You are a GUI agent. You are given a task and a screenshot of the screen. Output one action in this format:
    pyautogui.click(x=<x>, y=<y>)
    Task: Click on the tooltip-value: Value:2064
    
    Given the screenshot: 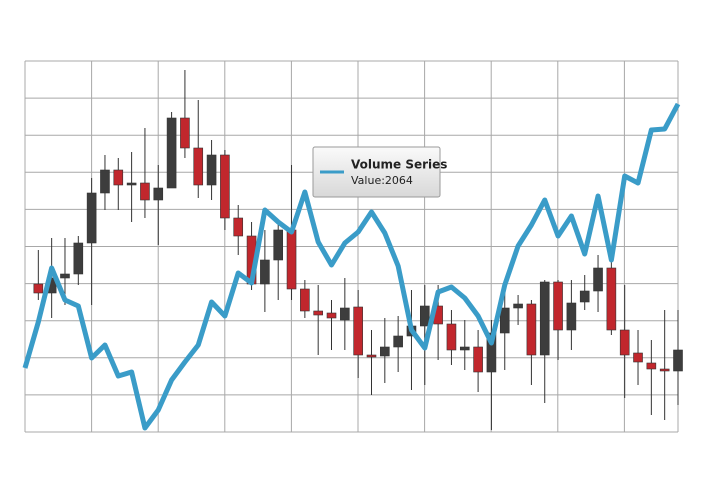 What is the action you would take?
    pyautogui.click(x=382, y=180)
    